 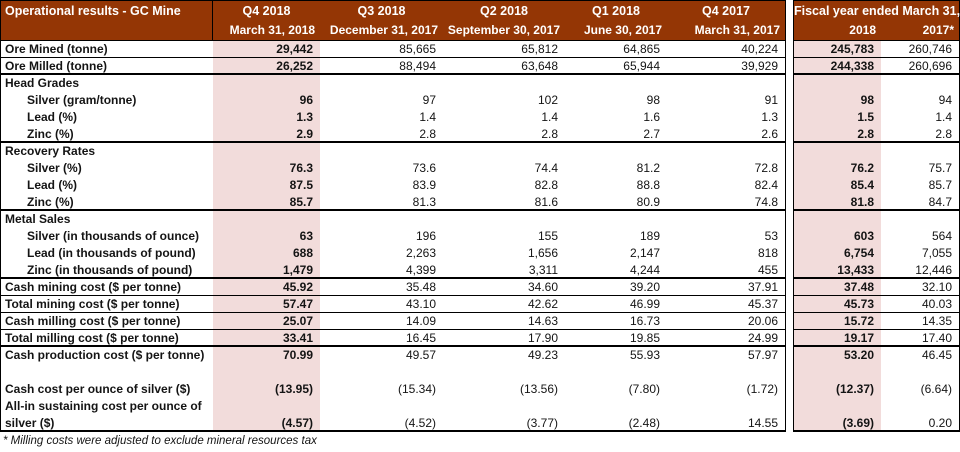 I want to click on cell-value: 42.62, so click(x=542, y=304).